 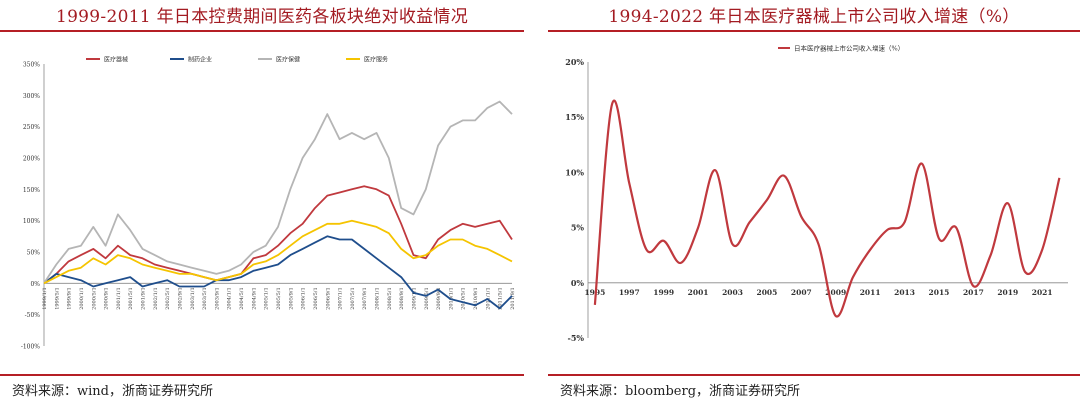 I want to click on y-tick-label: 250%, so click(x=31, y=127).